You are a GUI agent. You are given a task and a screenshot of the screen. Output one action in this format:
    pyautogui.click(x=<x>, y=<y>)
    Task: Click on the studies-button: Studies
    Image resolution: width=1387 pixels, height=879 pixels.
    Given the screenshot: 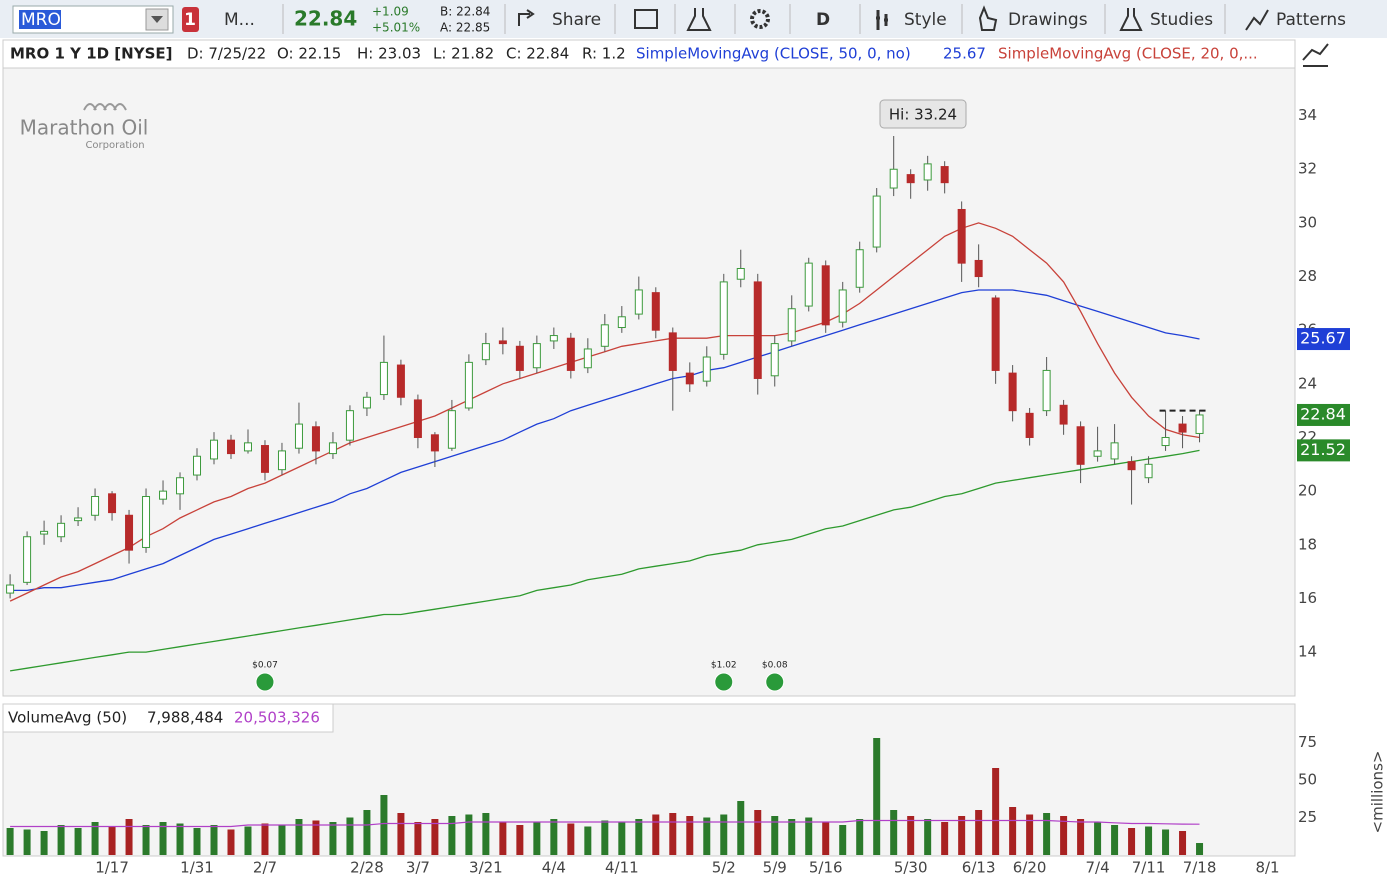 What is the action you would take?
    pyautogui.click(x=1181, y=20)
    